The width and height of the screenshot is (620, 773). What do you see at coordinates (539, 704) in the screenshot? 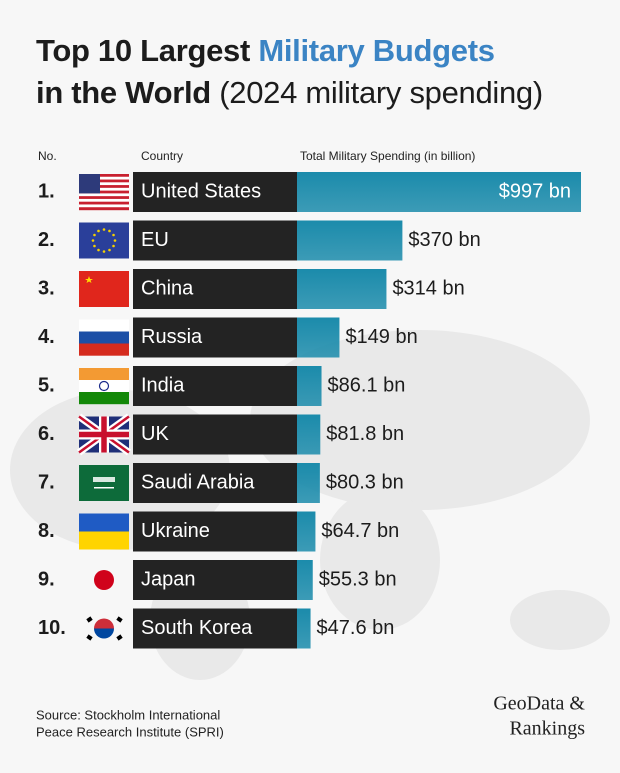
I see `brand: GeoData &` at bounding box center [539, 704].